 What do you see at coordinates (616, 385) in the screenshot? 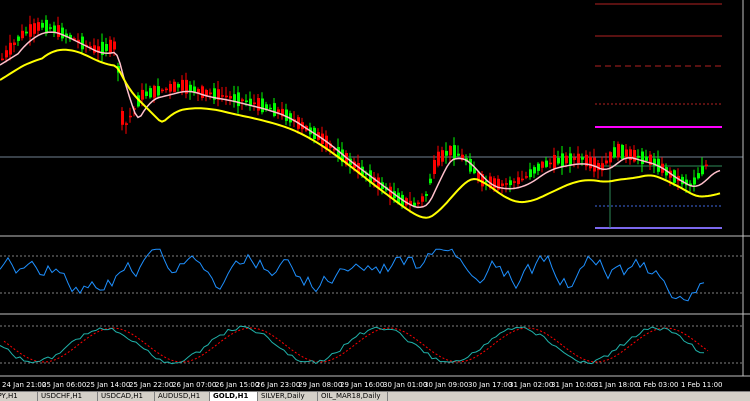
I see `time-label: 31 Jan 18:00` at bounding box center [616, 385].